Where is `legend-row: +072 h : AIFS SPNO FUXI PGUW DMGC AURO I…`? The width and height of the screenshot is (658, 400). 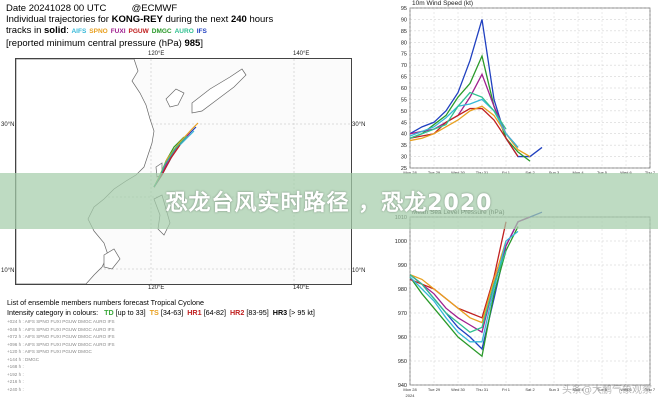 legend-row: +072 h : AIFS SPNO FUXI PGUW DMGC AURO I… is located at coordinates (61, 336).